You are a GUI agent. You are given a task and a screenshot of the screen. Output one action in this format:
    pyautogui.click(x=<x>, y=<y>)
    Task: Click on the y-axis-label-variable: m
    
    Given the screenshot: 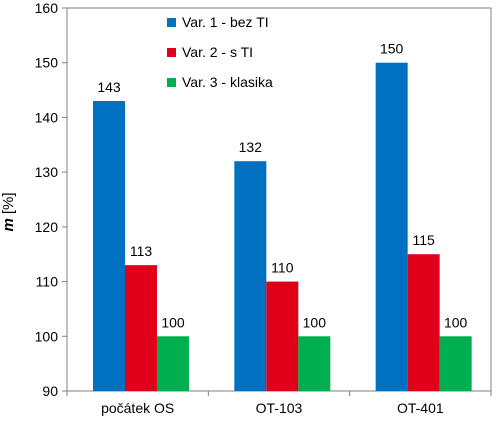 What is the action you would take?
    pyautogui.click(x=8, y=224)
    